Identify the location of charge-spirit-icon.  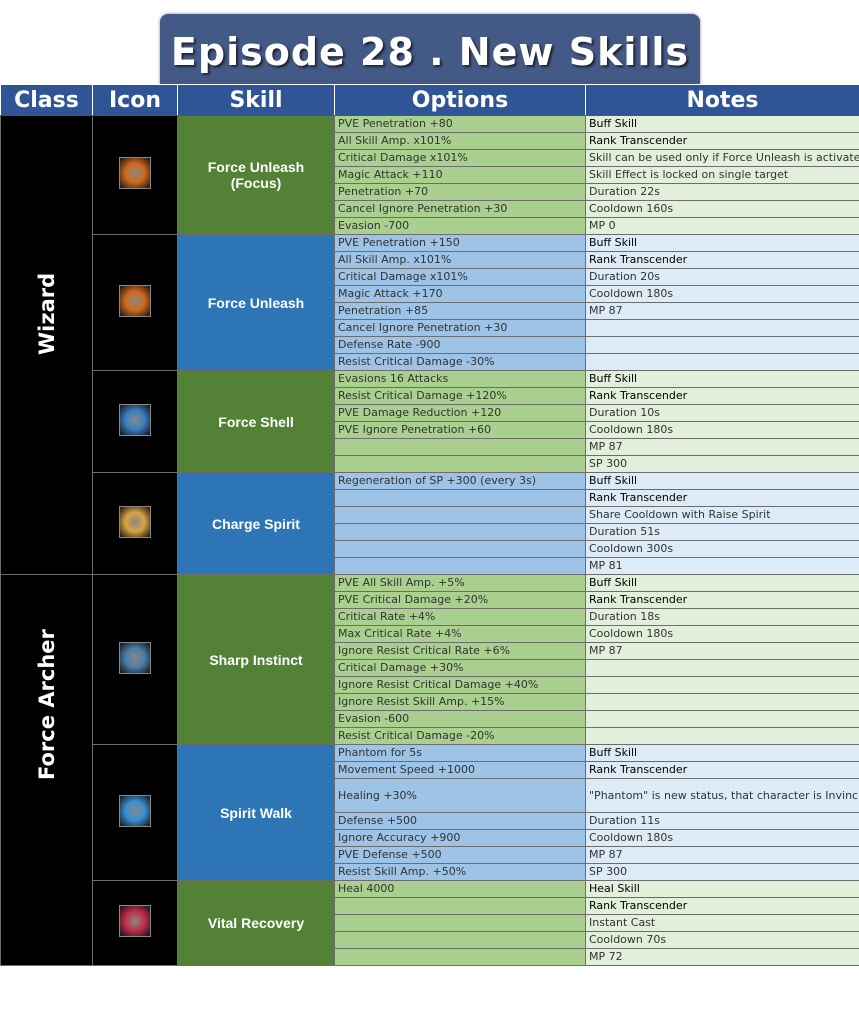
(135, 521).